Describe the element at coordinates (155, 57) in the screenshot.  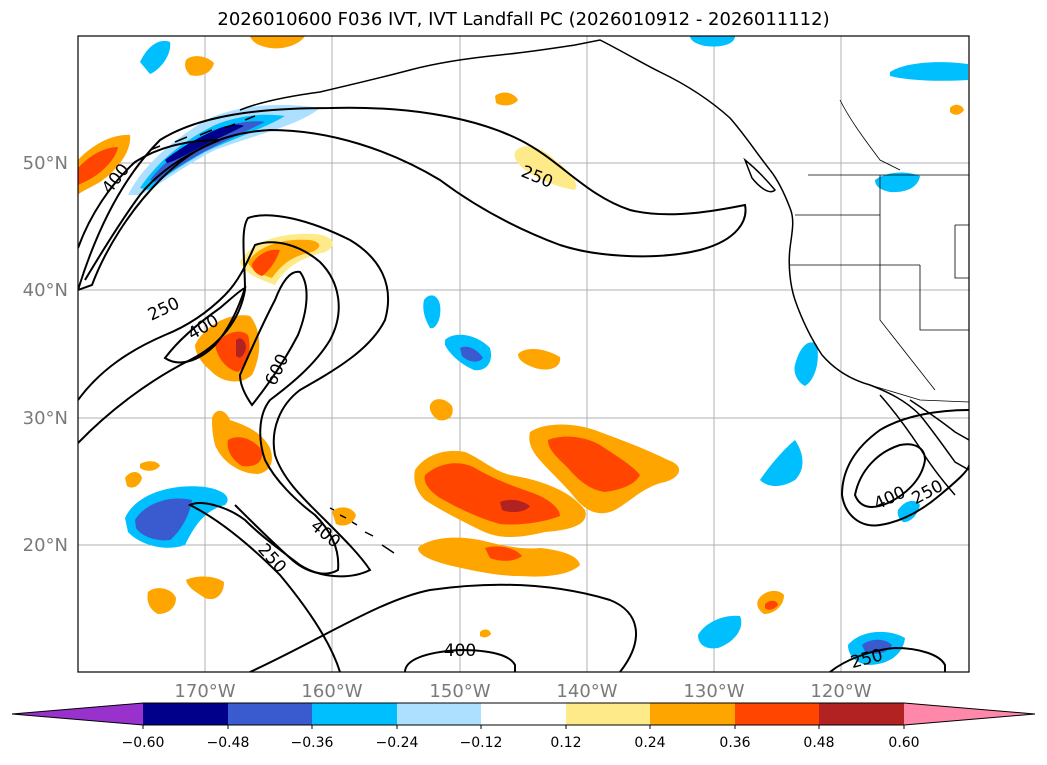
I see `neg-region-north-small` at that location.